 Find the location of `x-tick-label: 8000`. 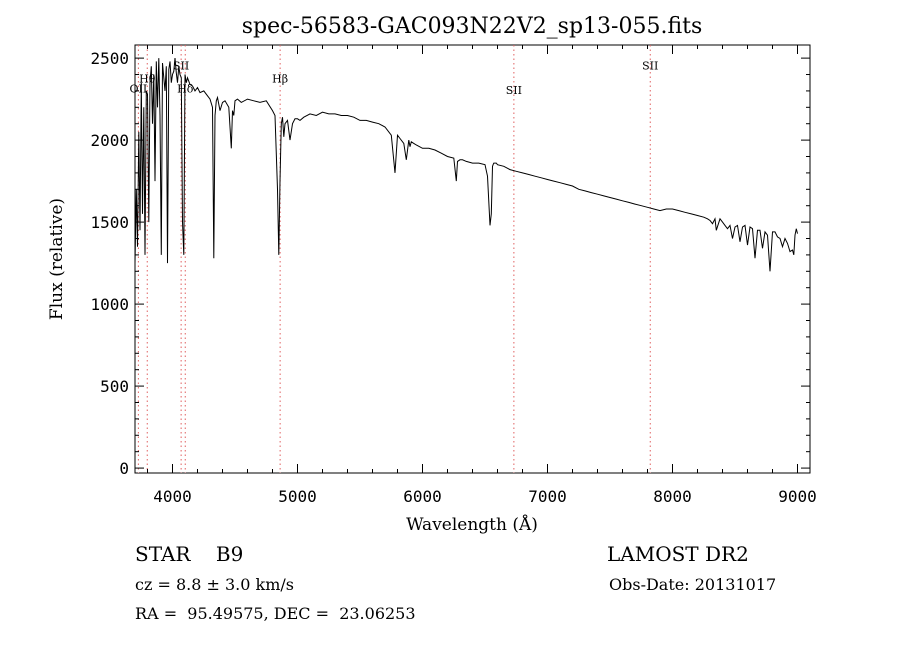

x-tick-label: 8000 is located at coordinates (672, 496).